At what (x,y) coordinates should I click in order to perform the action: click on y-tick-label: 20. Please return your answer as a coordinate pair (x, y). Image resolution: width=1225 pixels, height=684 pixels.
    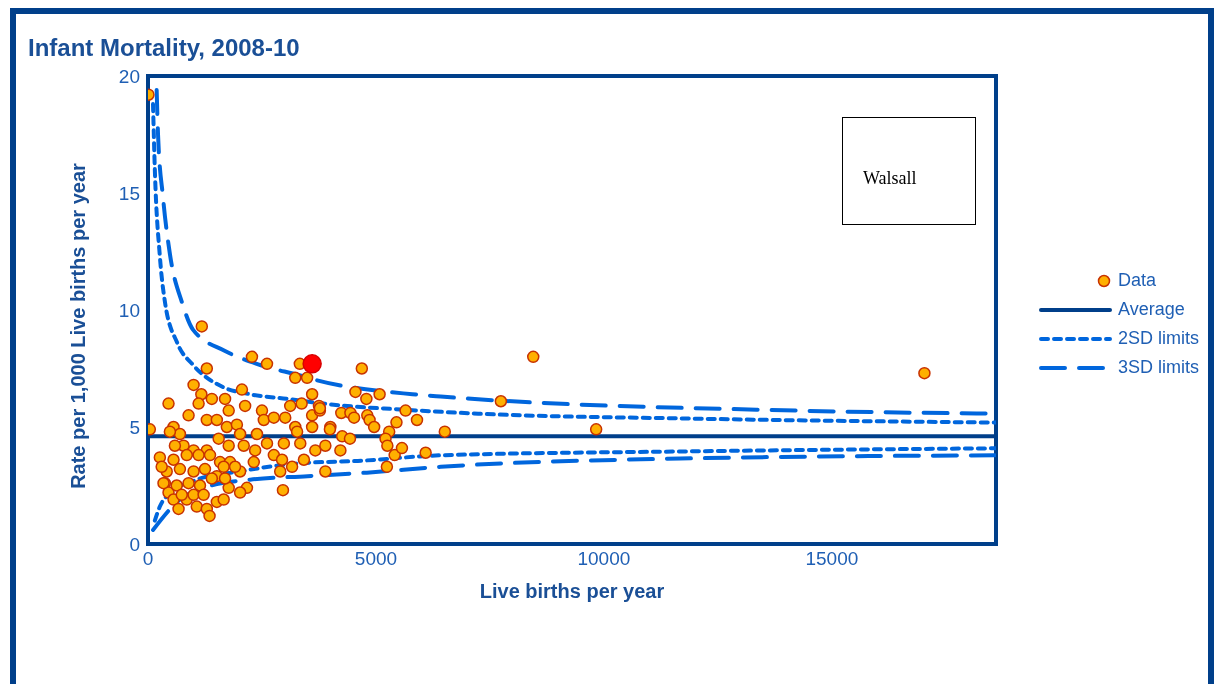
    Looking at the image, I should click on (129, 76).